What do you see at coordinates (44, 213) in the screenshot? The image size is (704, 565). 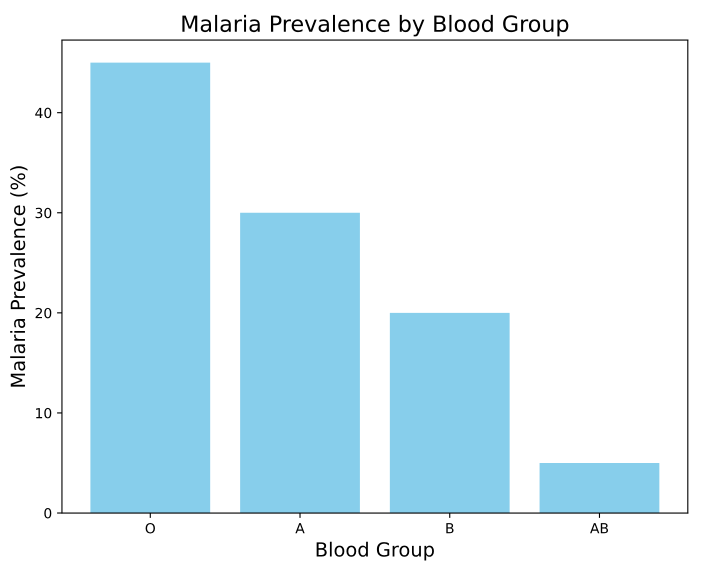 I see `y-tick-label: 30` at bounding box center [44, 213].